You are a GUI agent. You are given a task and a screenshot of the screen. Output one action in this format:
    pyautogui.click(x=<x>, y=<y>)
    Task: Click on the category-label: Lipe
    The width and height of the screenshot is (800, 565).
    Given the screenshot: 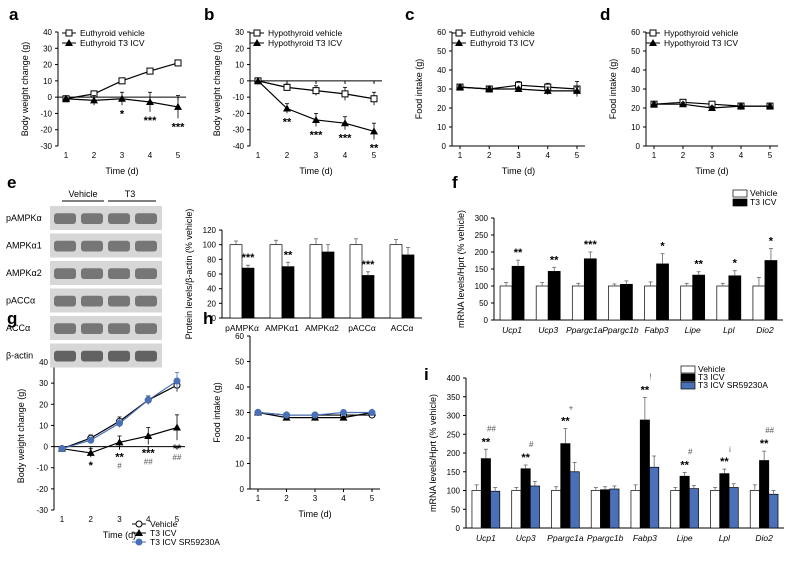 What is the action you would take?
    pyautogui.click(x=693, y=330)
    